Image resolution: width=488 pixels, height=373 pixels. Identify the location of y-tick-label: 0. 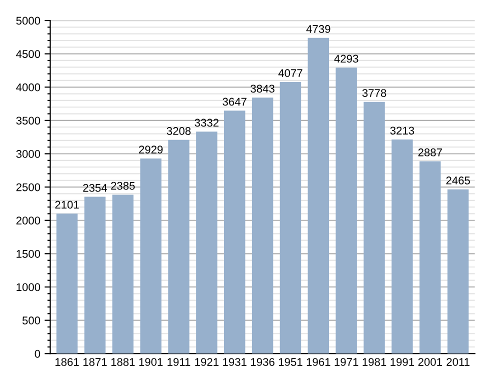
(37, 354).